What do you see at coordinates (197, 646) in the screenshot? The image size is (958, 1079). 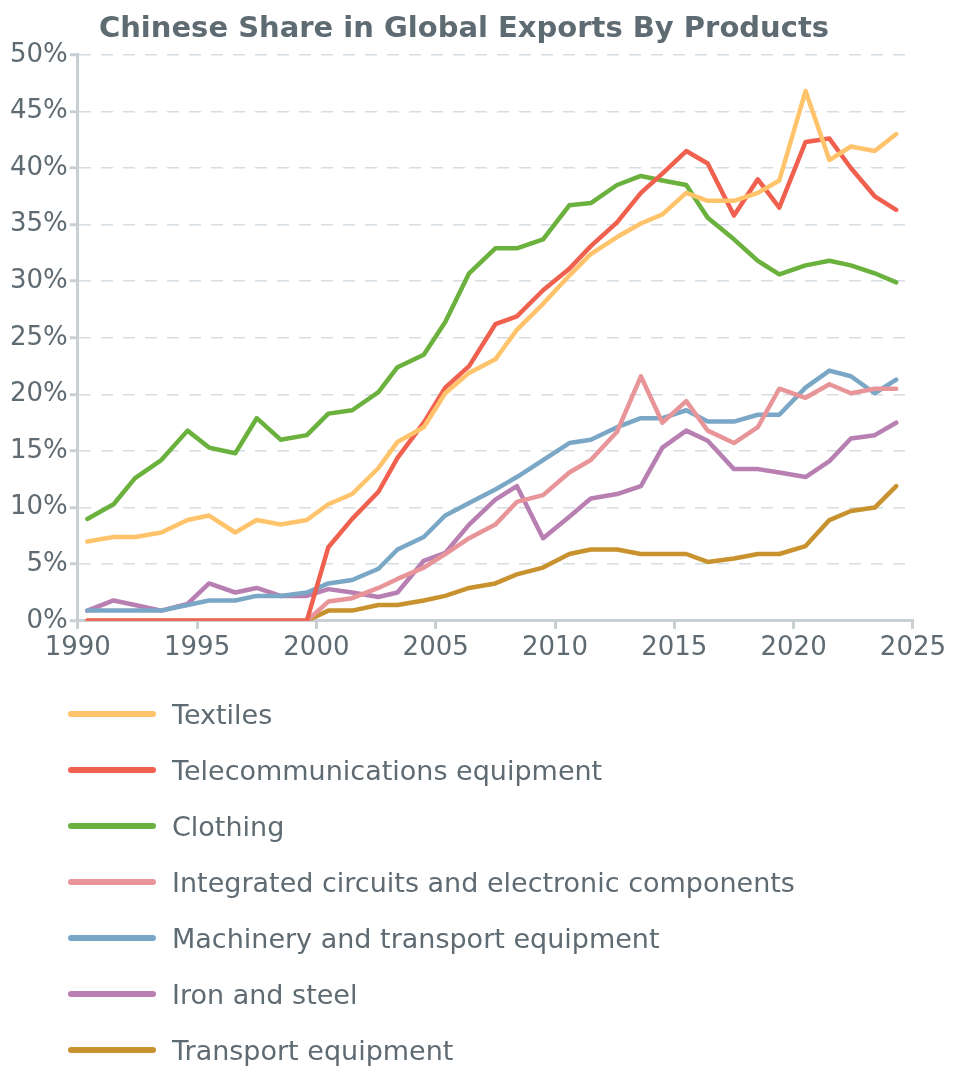 I see `x-tick-label: 1995` at bounding box center [197, 646].